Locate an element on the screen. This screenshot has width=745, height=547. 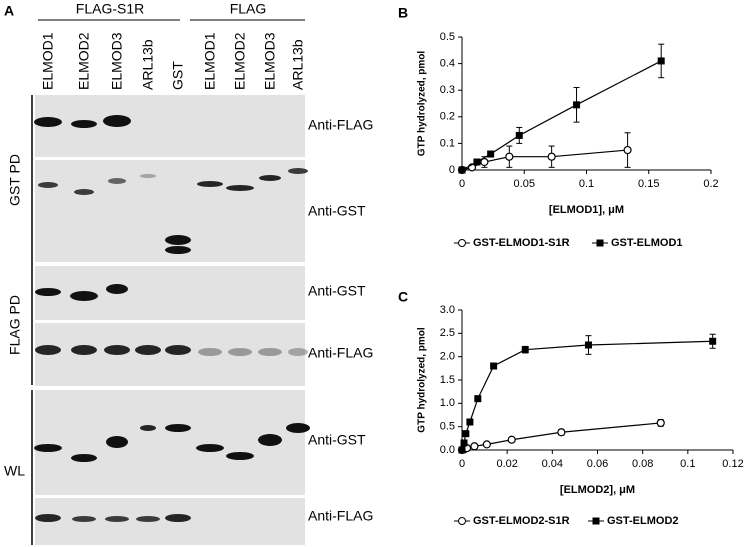
y-tick-label: 0.1 is located at coordinates (447, 143).